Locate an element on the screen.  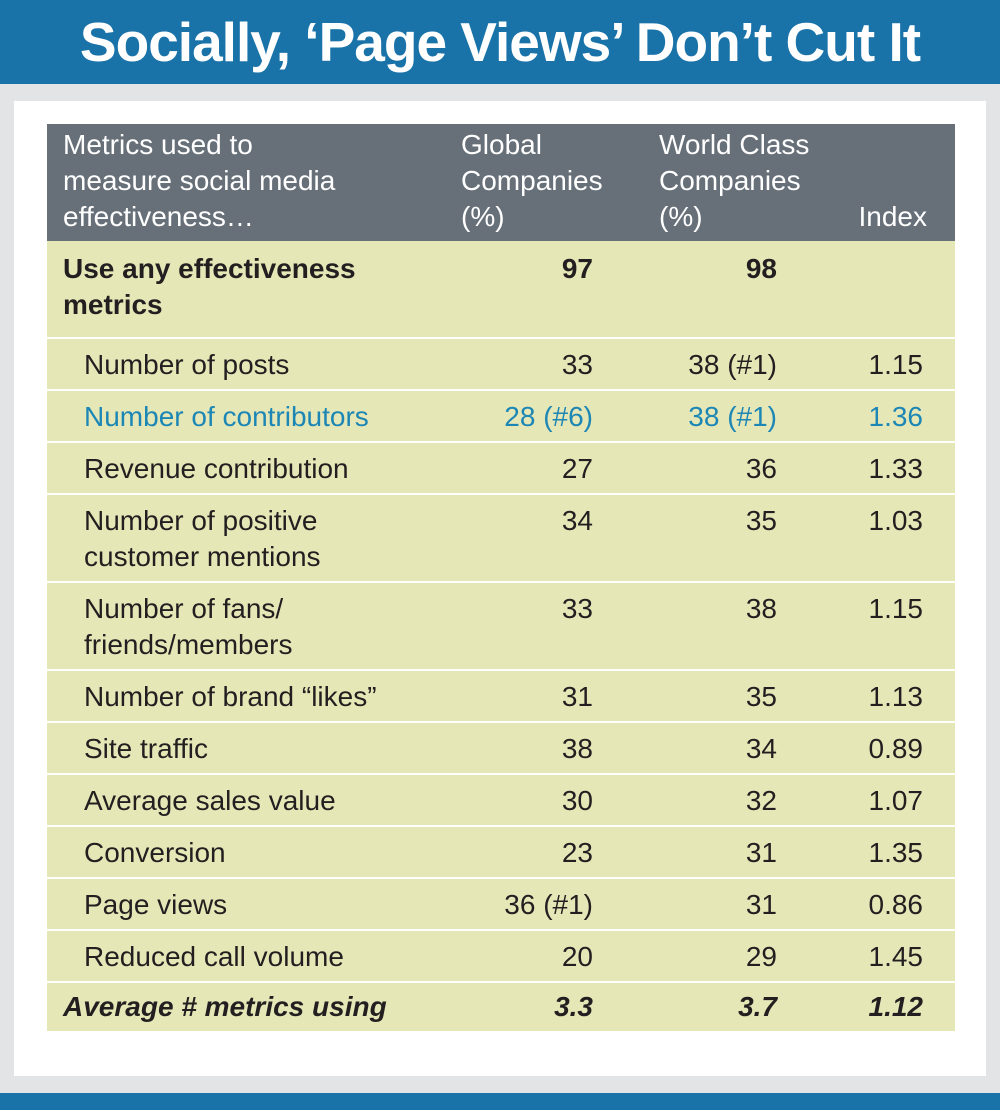
metric-label: Number of fans/friends/members is located at coordinates (246, 626).